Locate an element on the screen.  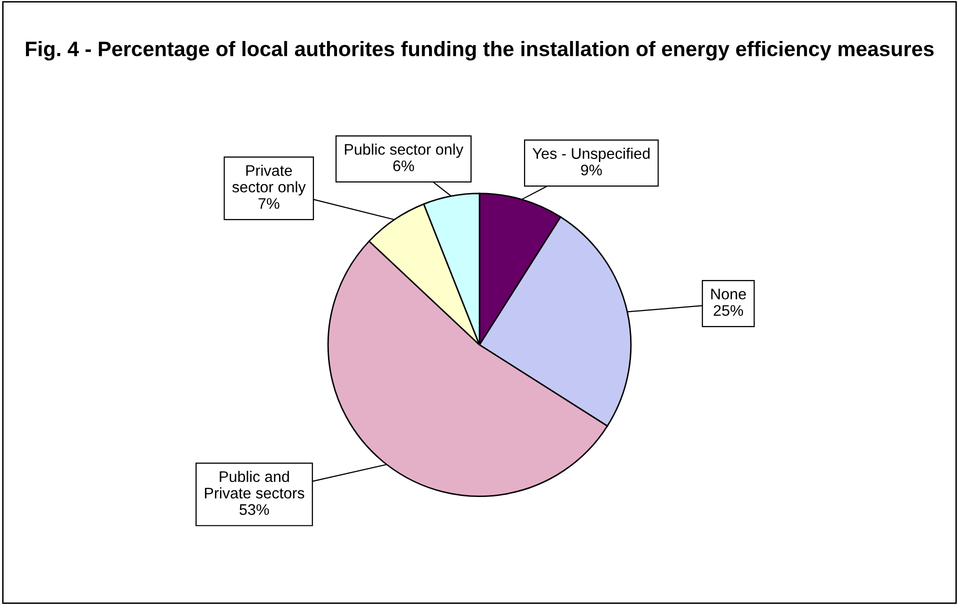
slice-label: Yes - Unspecified is located at coordinates (591, 155).